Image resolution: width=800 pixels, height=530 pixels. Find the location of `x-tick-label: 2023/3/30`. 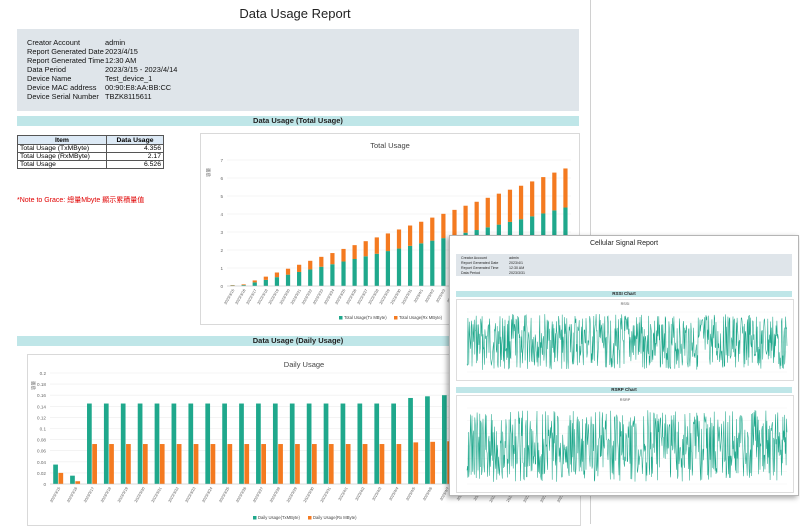

x-tick-label: 2023/3/30 is located at coordinates (396, 297).